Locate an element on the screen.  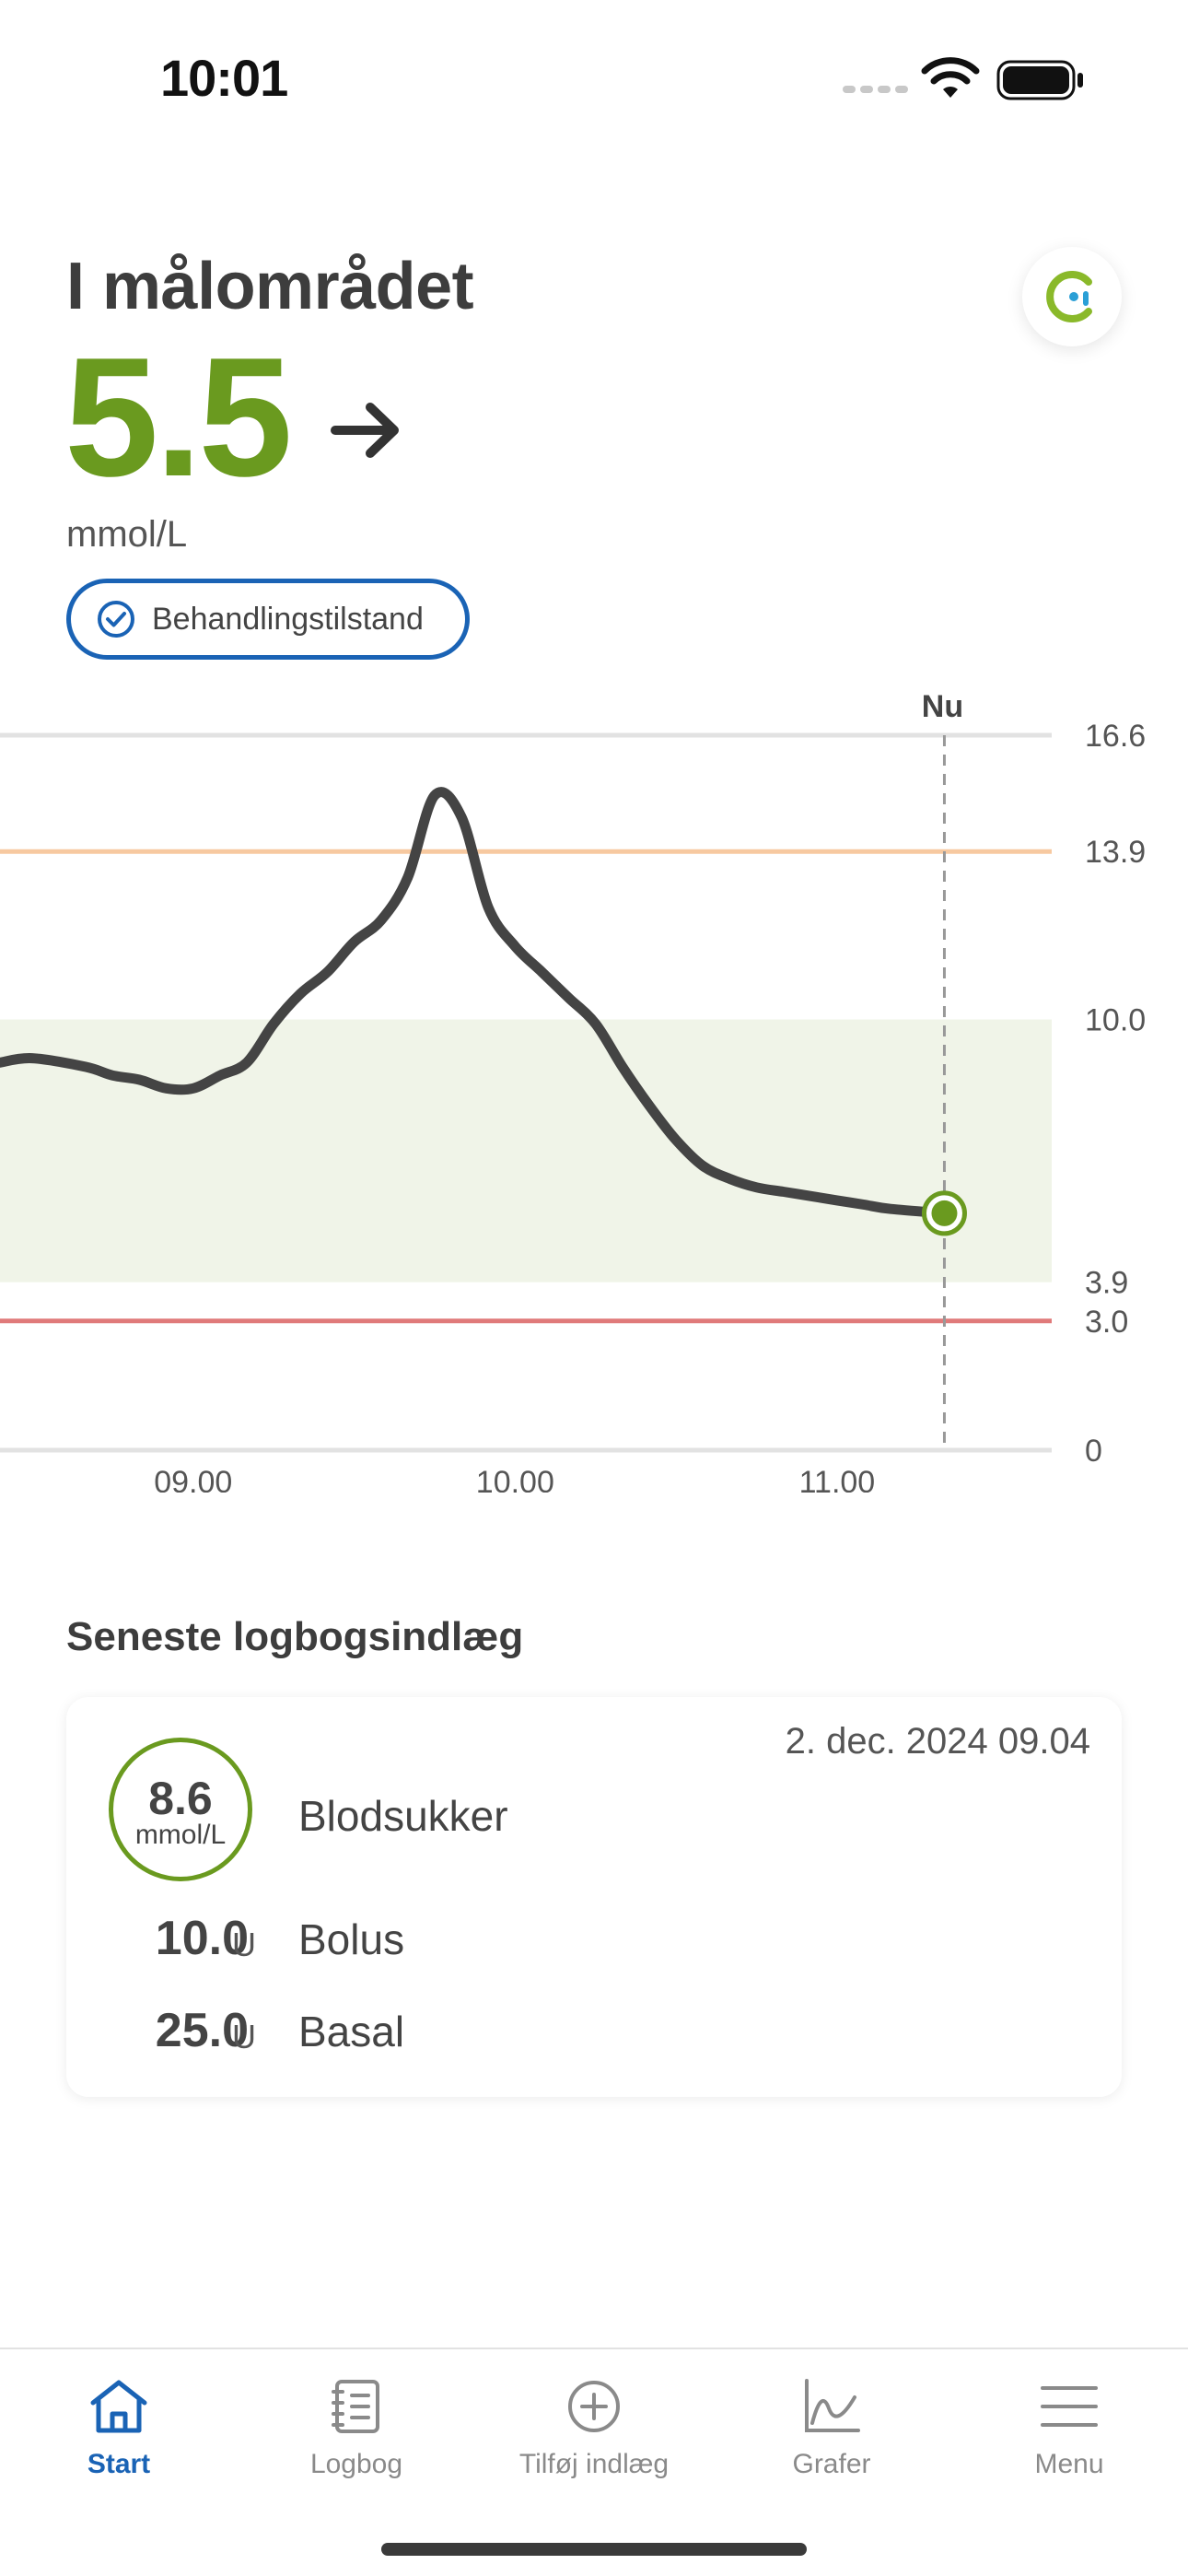
cellular-signal-icon is located at coordinates (875, 89).